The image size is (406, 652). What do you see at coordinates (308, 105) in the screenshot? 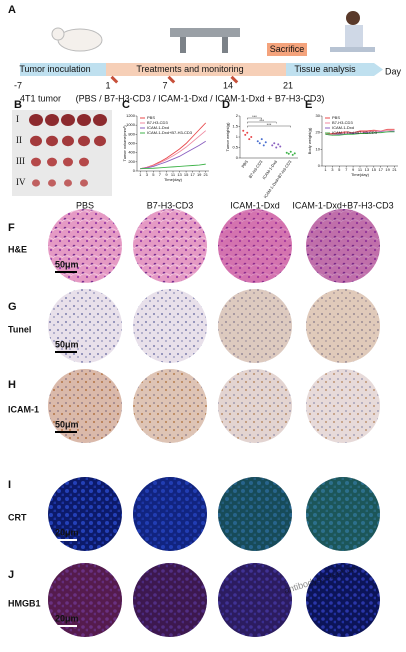
I see `panel-letter: E` at bounding box center [308, 105].